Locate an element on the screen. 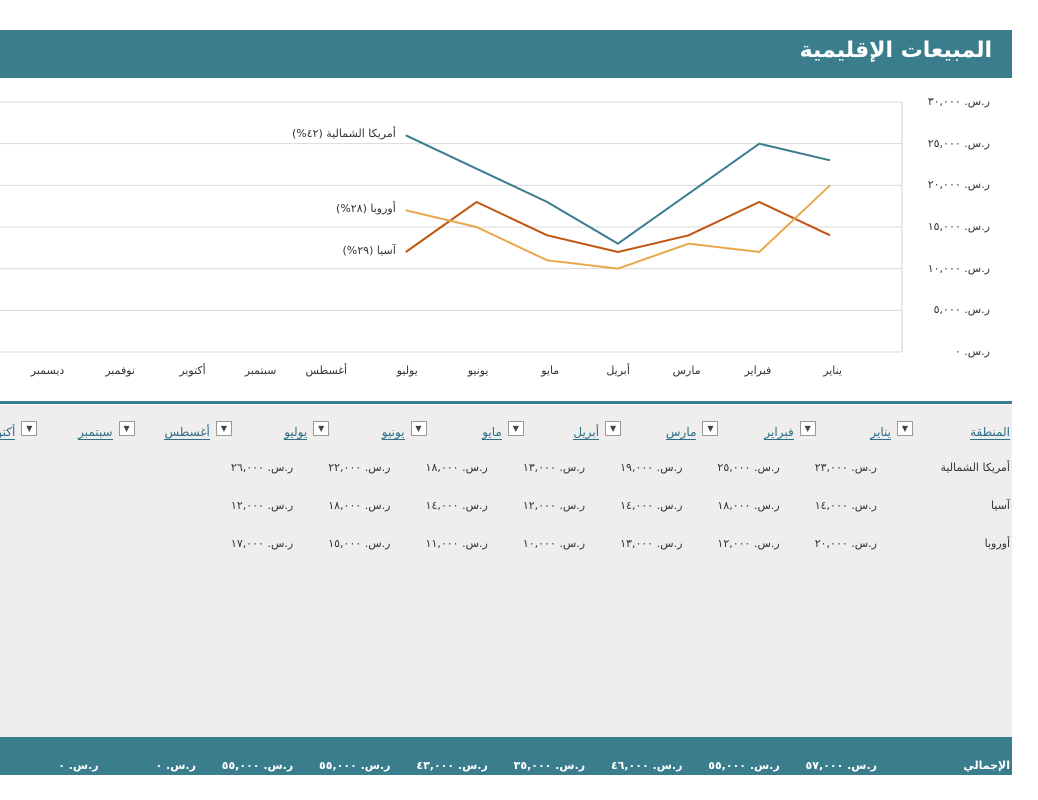 Image resolution: width=1038 pixels, height=800 pixels. x-tick-label: سبتمبر is located at coordinates (260, 370).